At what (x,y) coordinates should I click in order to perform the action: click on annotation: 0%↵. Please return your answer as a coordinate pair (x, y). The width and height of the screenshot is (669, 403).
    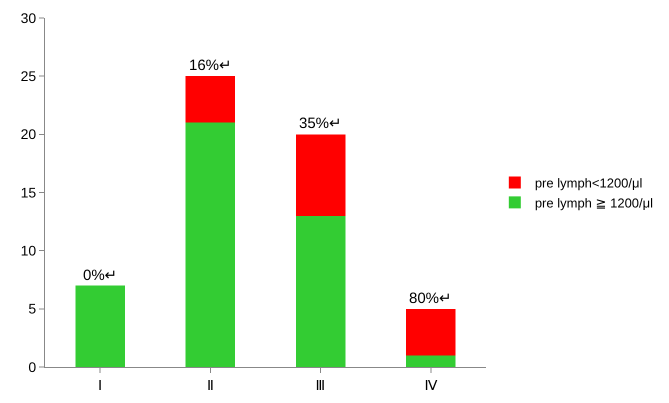
    Looking at the image, I should click on (100, 275).